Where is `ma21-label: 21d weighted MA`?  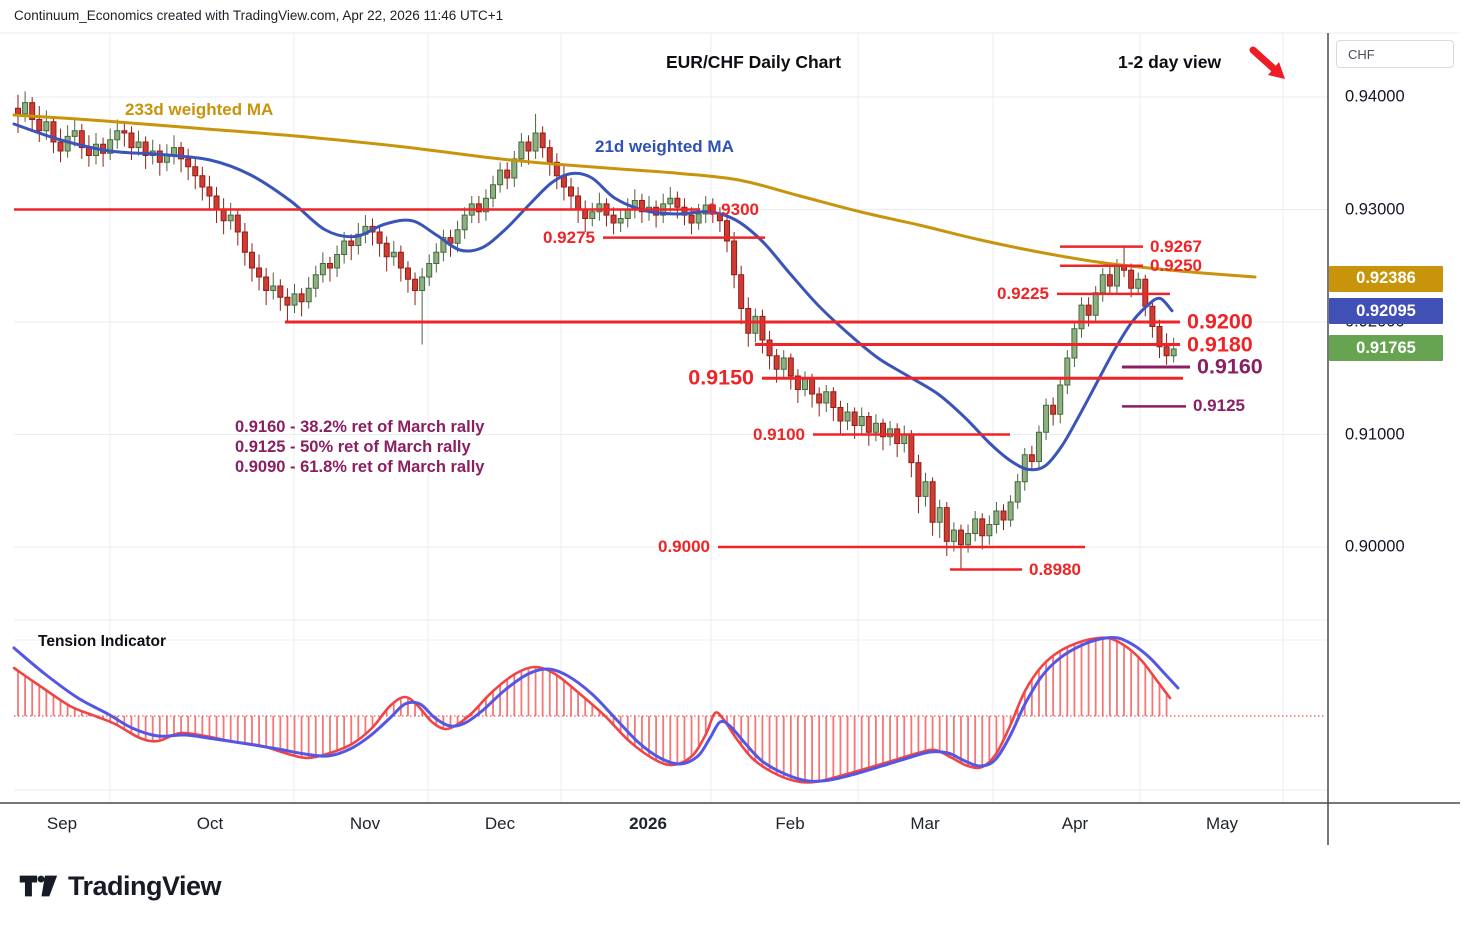 ma21-label: 21d weighted MA is located at coordinates (664, 146).